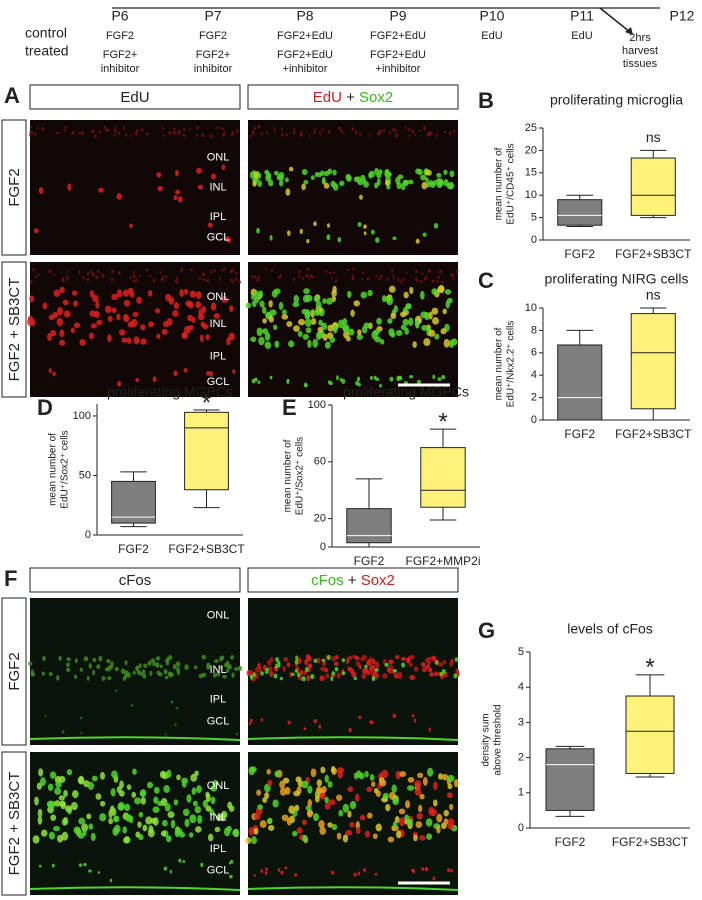 This screenshot has height=900, width=702. What do you see at coordinates (218, 237) in the screenshot?
I see `layer-label: GCL` at bounding box center [218, 237].